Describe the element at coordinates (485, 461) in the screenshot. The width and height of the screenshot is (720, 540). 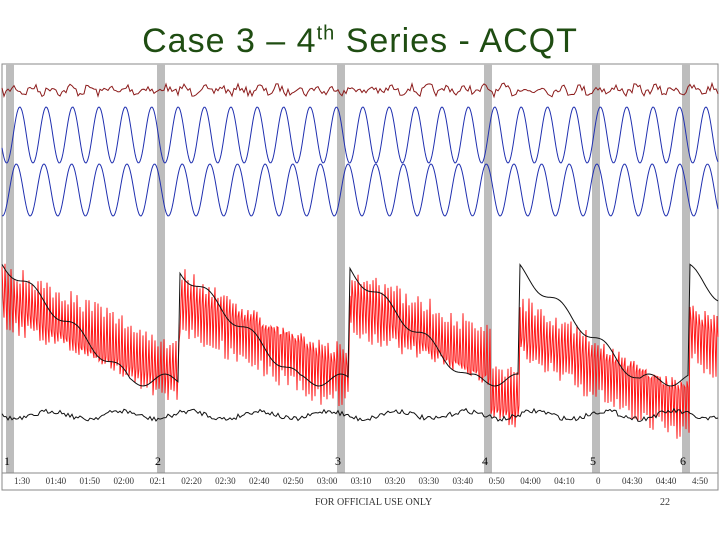
I see `event-marker: 4` at that location.